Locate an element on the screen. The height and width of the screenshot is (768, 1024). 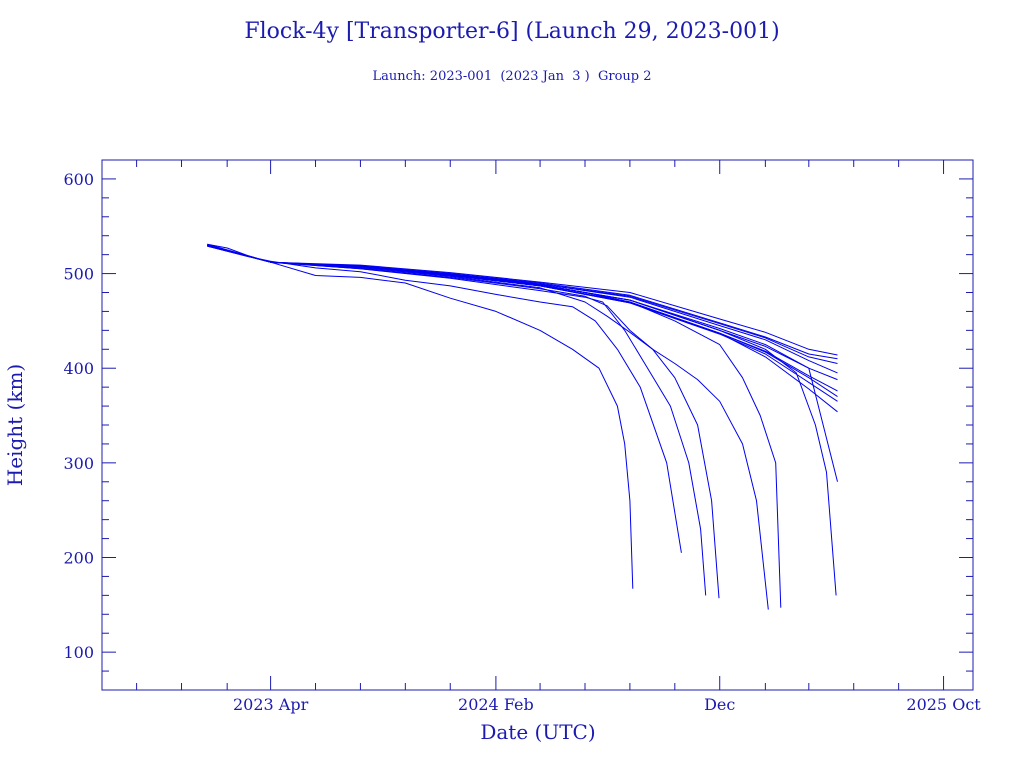
y-tick-label: 500 is located at coordinates (78, 274).